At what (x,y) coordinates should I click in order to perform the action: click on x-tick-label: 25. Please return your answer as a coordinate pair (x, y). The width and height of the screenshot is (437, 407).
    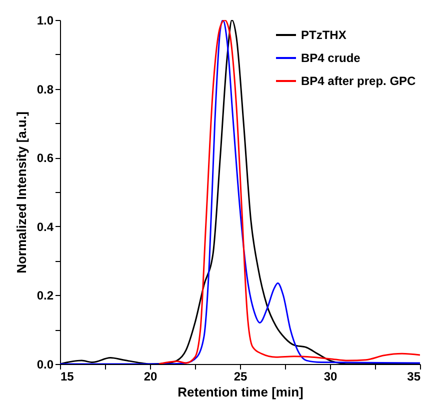
    Looking at the image, I should click on (241, 377).